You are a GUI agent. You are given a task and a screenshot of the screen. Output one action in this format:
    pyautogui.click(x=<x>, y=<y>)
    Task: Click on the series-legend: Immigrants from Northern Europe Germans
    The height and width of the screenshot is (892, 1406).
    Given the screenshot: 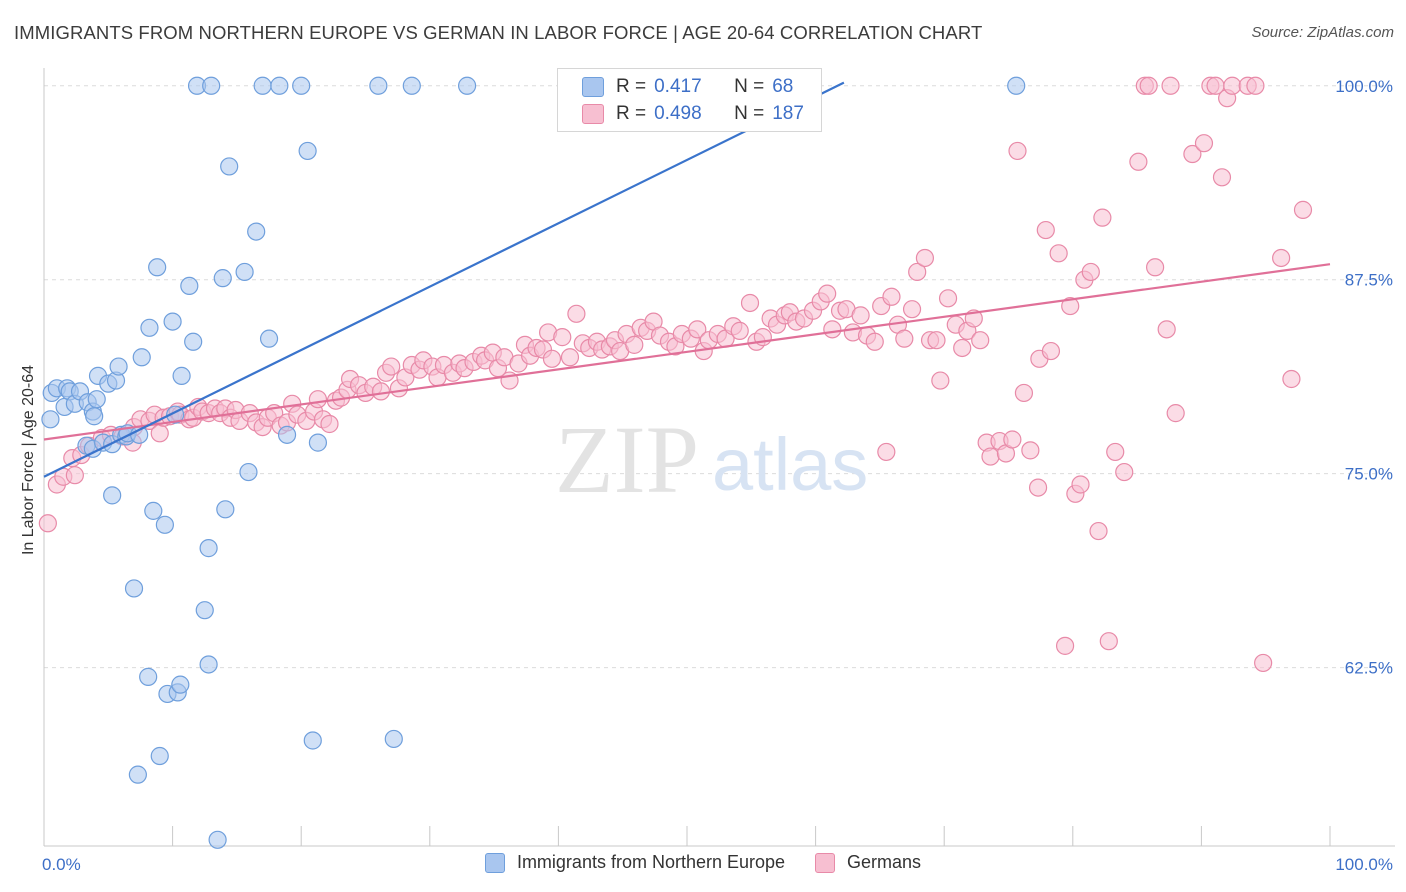 What is the action you would take?
    pyautogui.click(x=703, y=862)
    